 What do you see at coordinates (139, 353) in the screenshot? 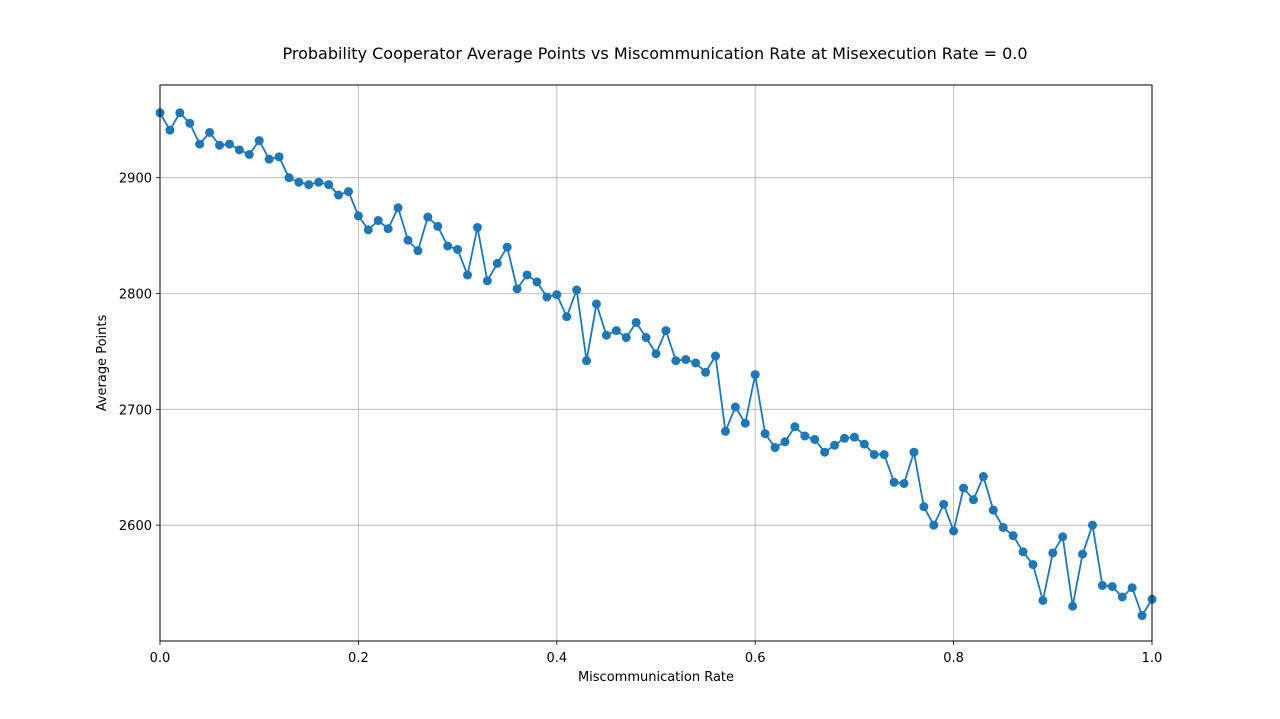
I see `y-axis: 2600 2700 2800 2900` at bounding box center [139, 353].